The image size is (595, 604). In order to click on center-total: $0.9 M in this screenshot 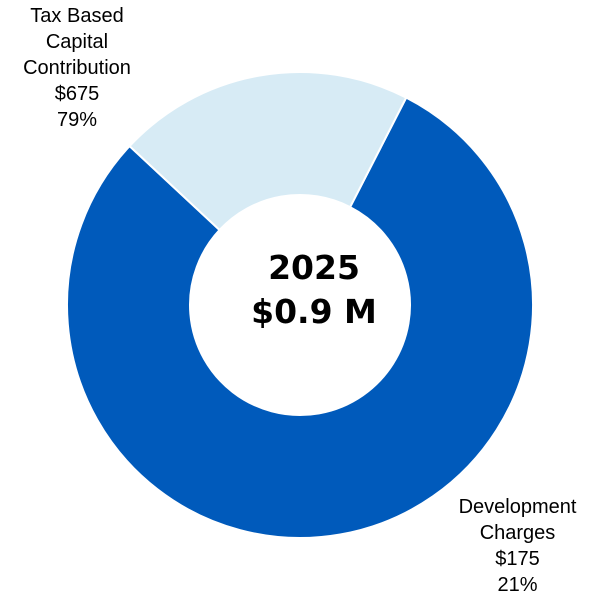, I will do `click(314, 311)`.